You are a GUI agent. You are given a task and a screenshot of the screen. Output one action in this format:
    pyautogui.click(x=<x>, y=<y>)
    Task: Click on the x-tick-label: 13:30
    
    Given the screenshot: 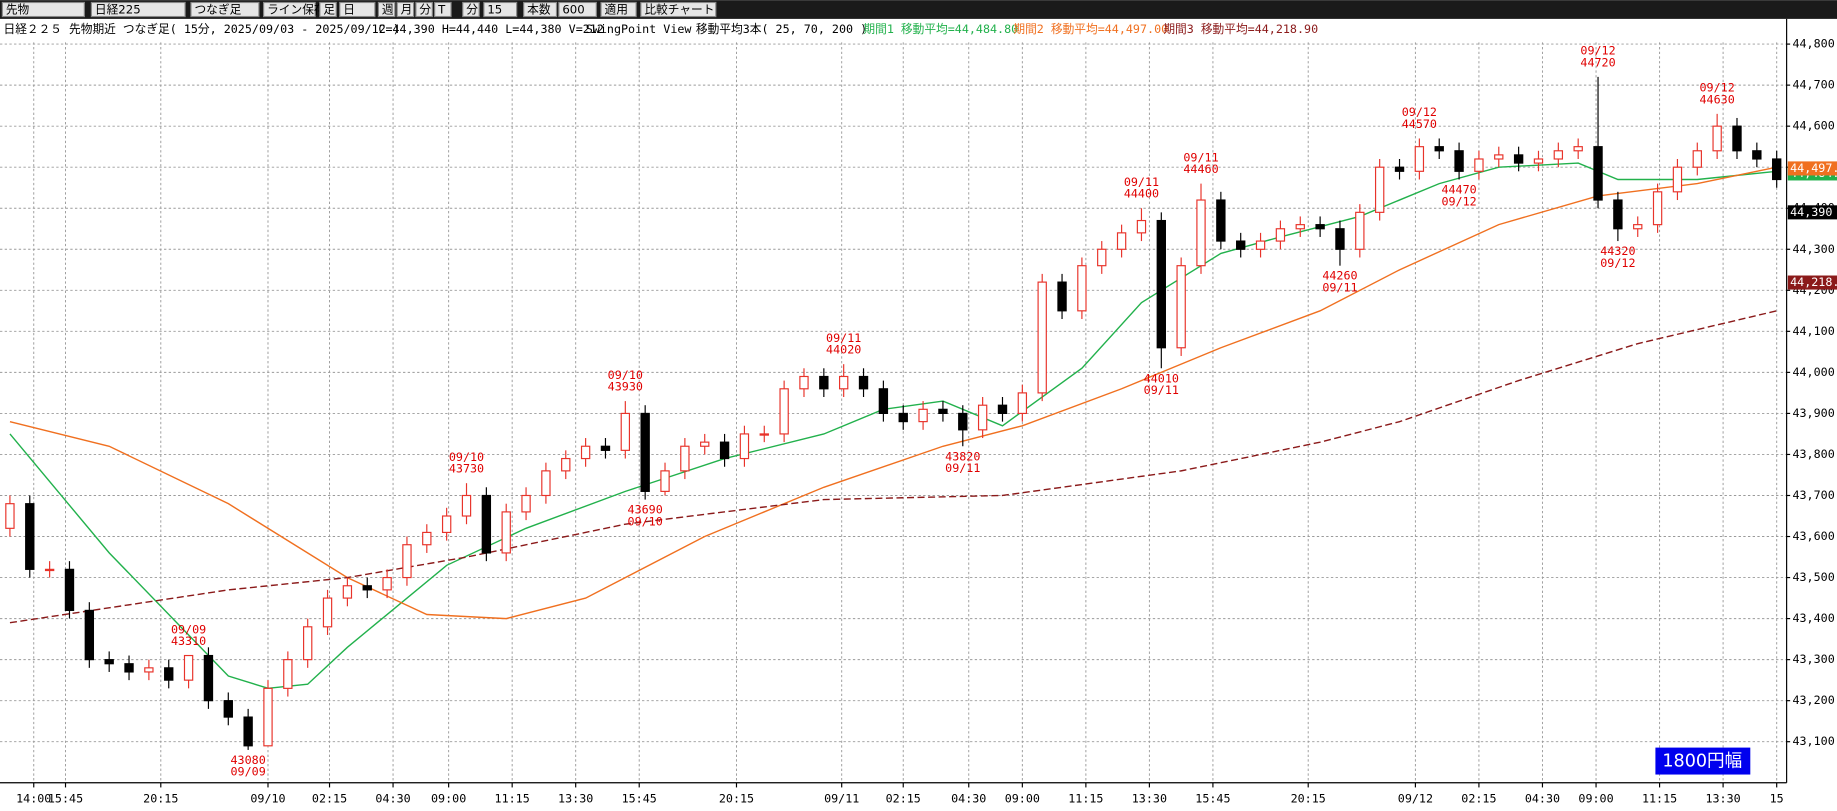 What is the action you would take?
    pyautogui.click(x=1722, y=799)
    